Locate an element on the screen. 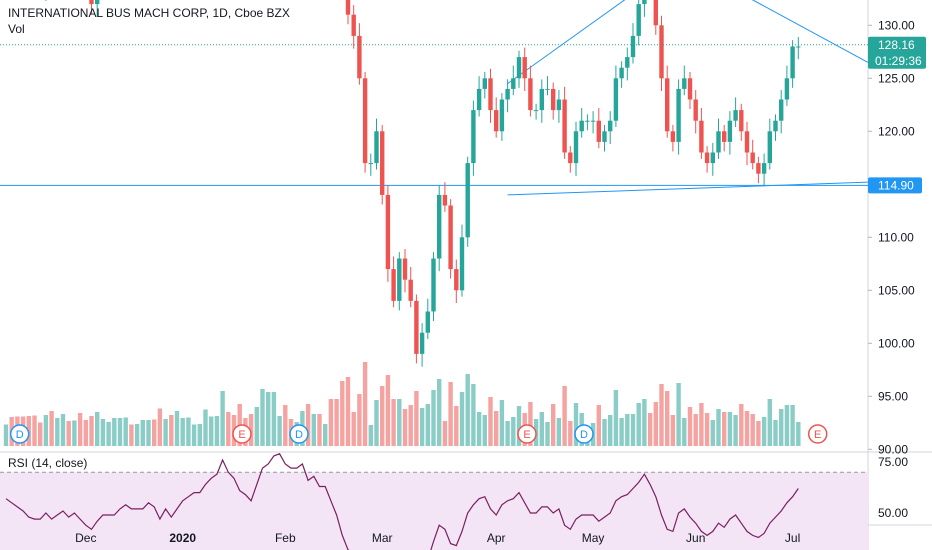 The height and width of the screenshot is (550, 932). event-marker-label: E is located at coordinates (241, 435).